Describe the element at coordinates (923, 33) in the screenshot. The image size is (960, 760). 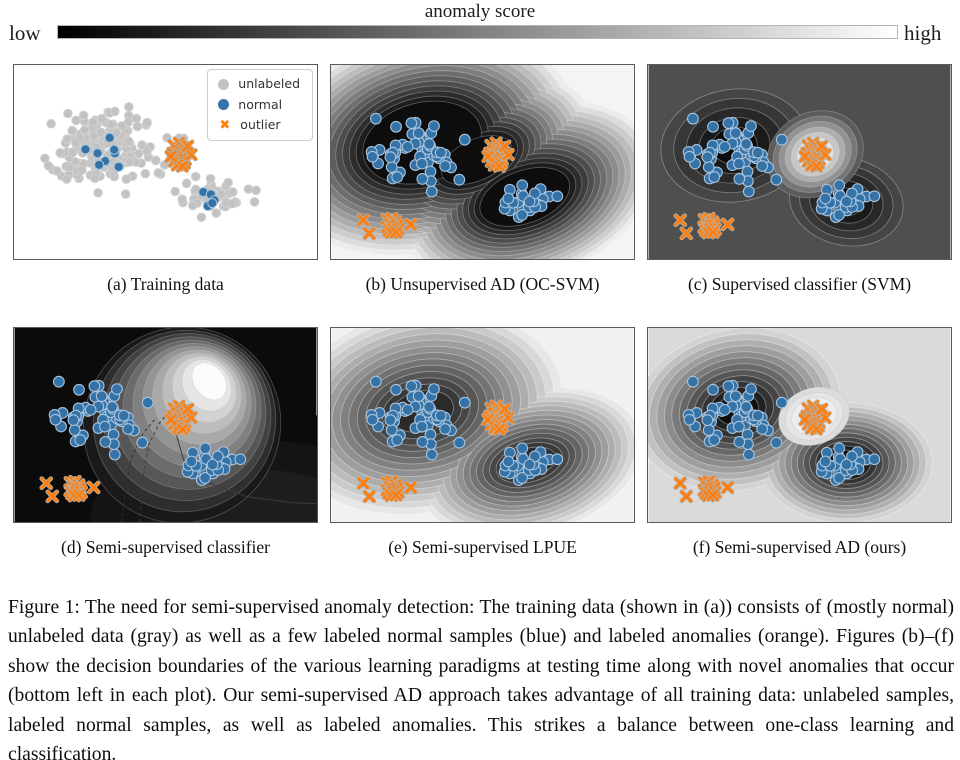
I see `colorbar-high-label: high` at that location.